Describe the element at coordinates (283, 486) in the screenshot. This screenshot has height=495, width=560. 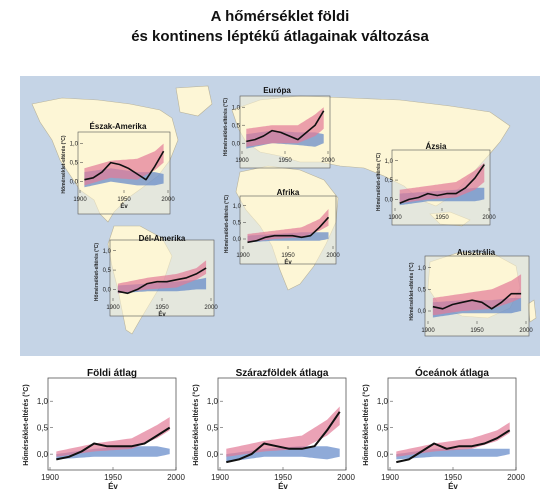
I see `panel-7-xlabel: Év` at that location.